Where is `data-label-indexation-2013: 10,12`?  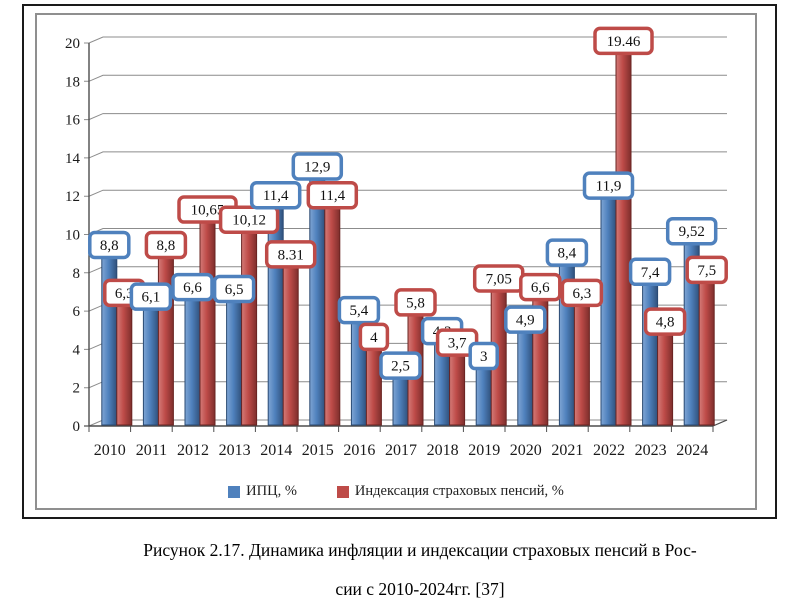 data-label-indexation-2013: 10,12 is located at coordinates (249, 219).